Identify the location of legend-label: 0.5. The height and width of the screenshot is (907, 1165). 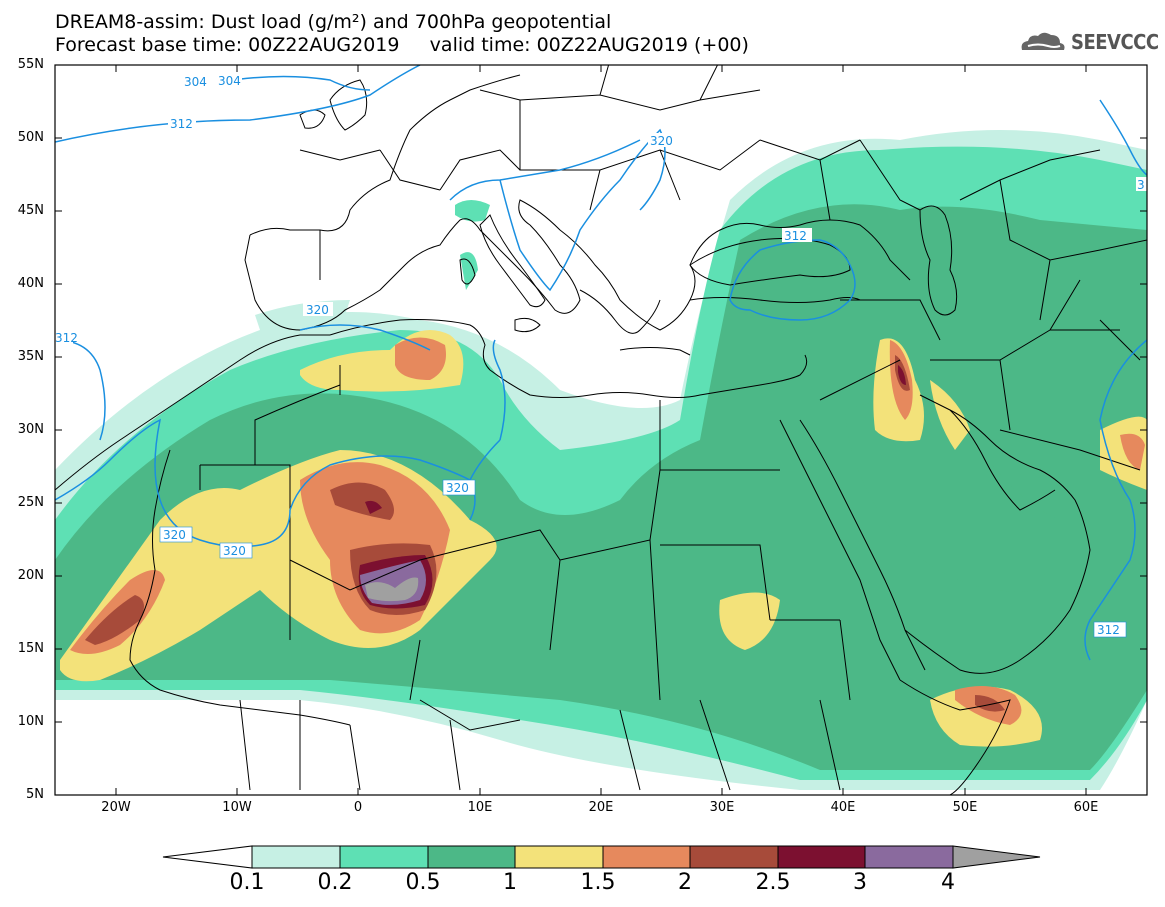
(423, 882).